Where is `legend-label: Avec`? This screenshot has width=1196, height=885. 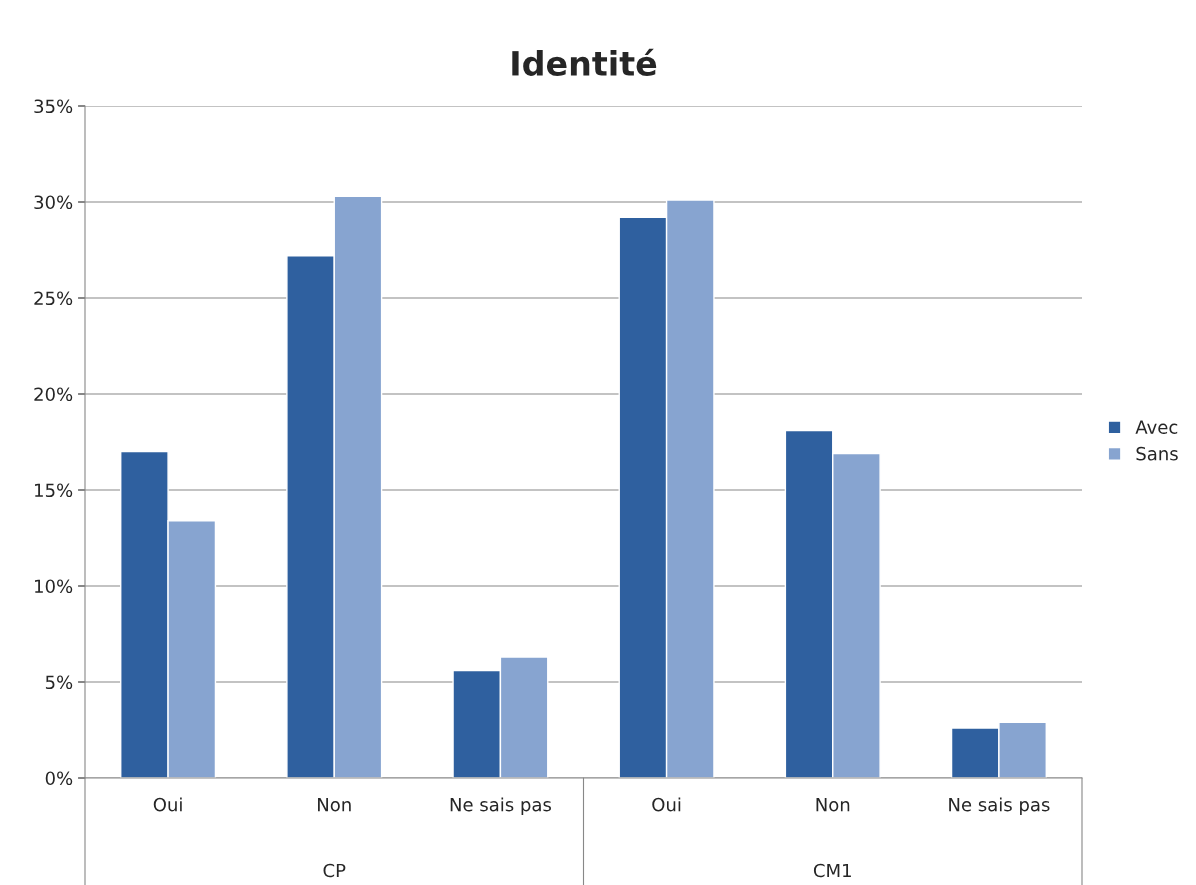 legend-label: Avec is located at coordinates (1156, 427).